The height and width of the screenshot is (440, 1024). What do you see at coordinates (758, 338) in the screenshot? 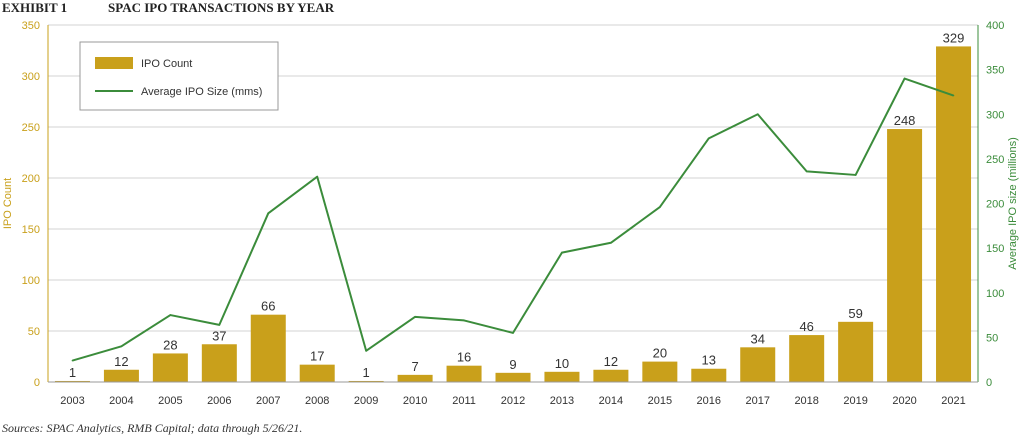
I see `bar-value-label: 34` at bounding box center [758, 338].